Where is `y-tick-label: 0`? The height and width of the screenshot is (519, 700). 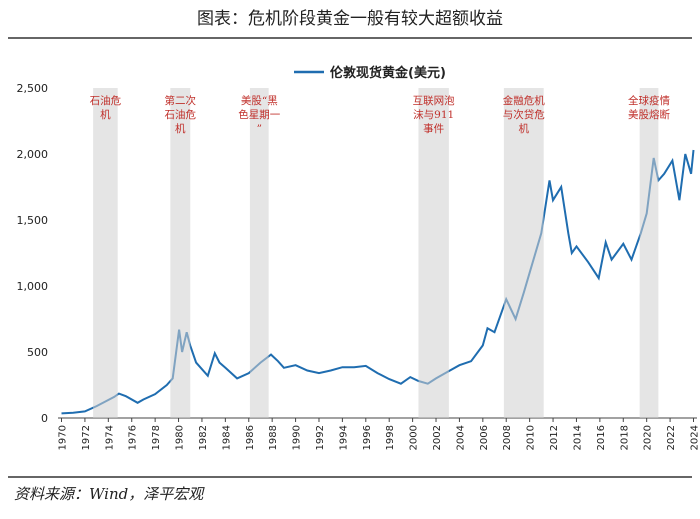
y-tick-label: 0 is located at coordinates (44, 418).